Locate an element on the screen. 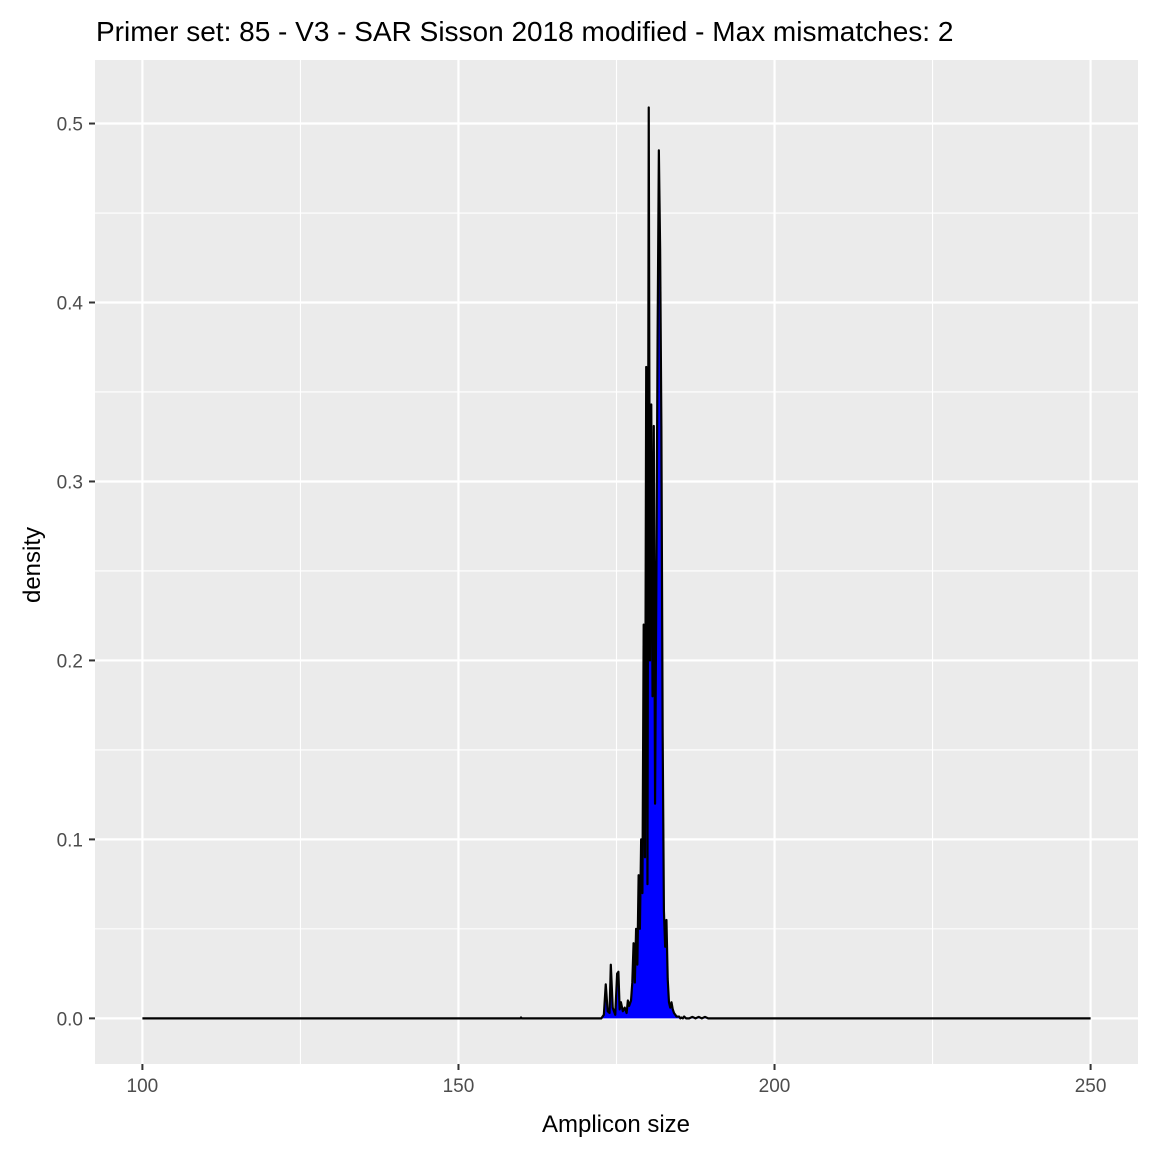  y-tick-label: 0.2 is located at coordinates (70, 661).